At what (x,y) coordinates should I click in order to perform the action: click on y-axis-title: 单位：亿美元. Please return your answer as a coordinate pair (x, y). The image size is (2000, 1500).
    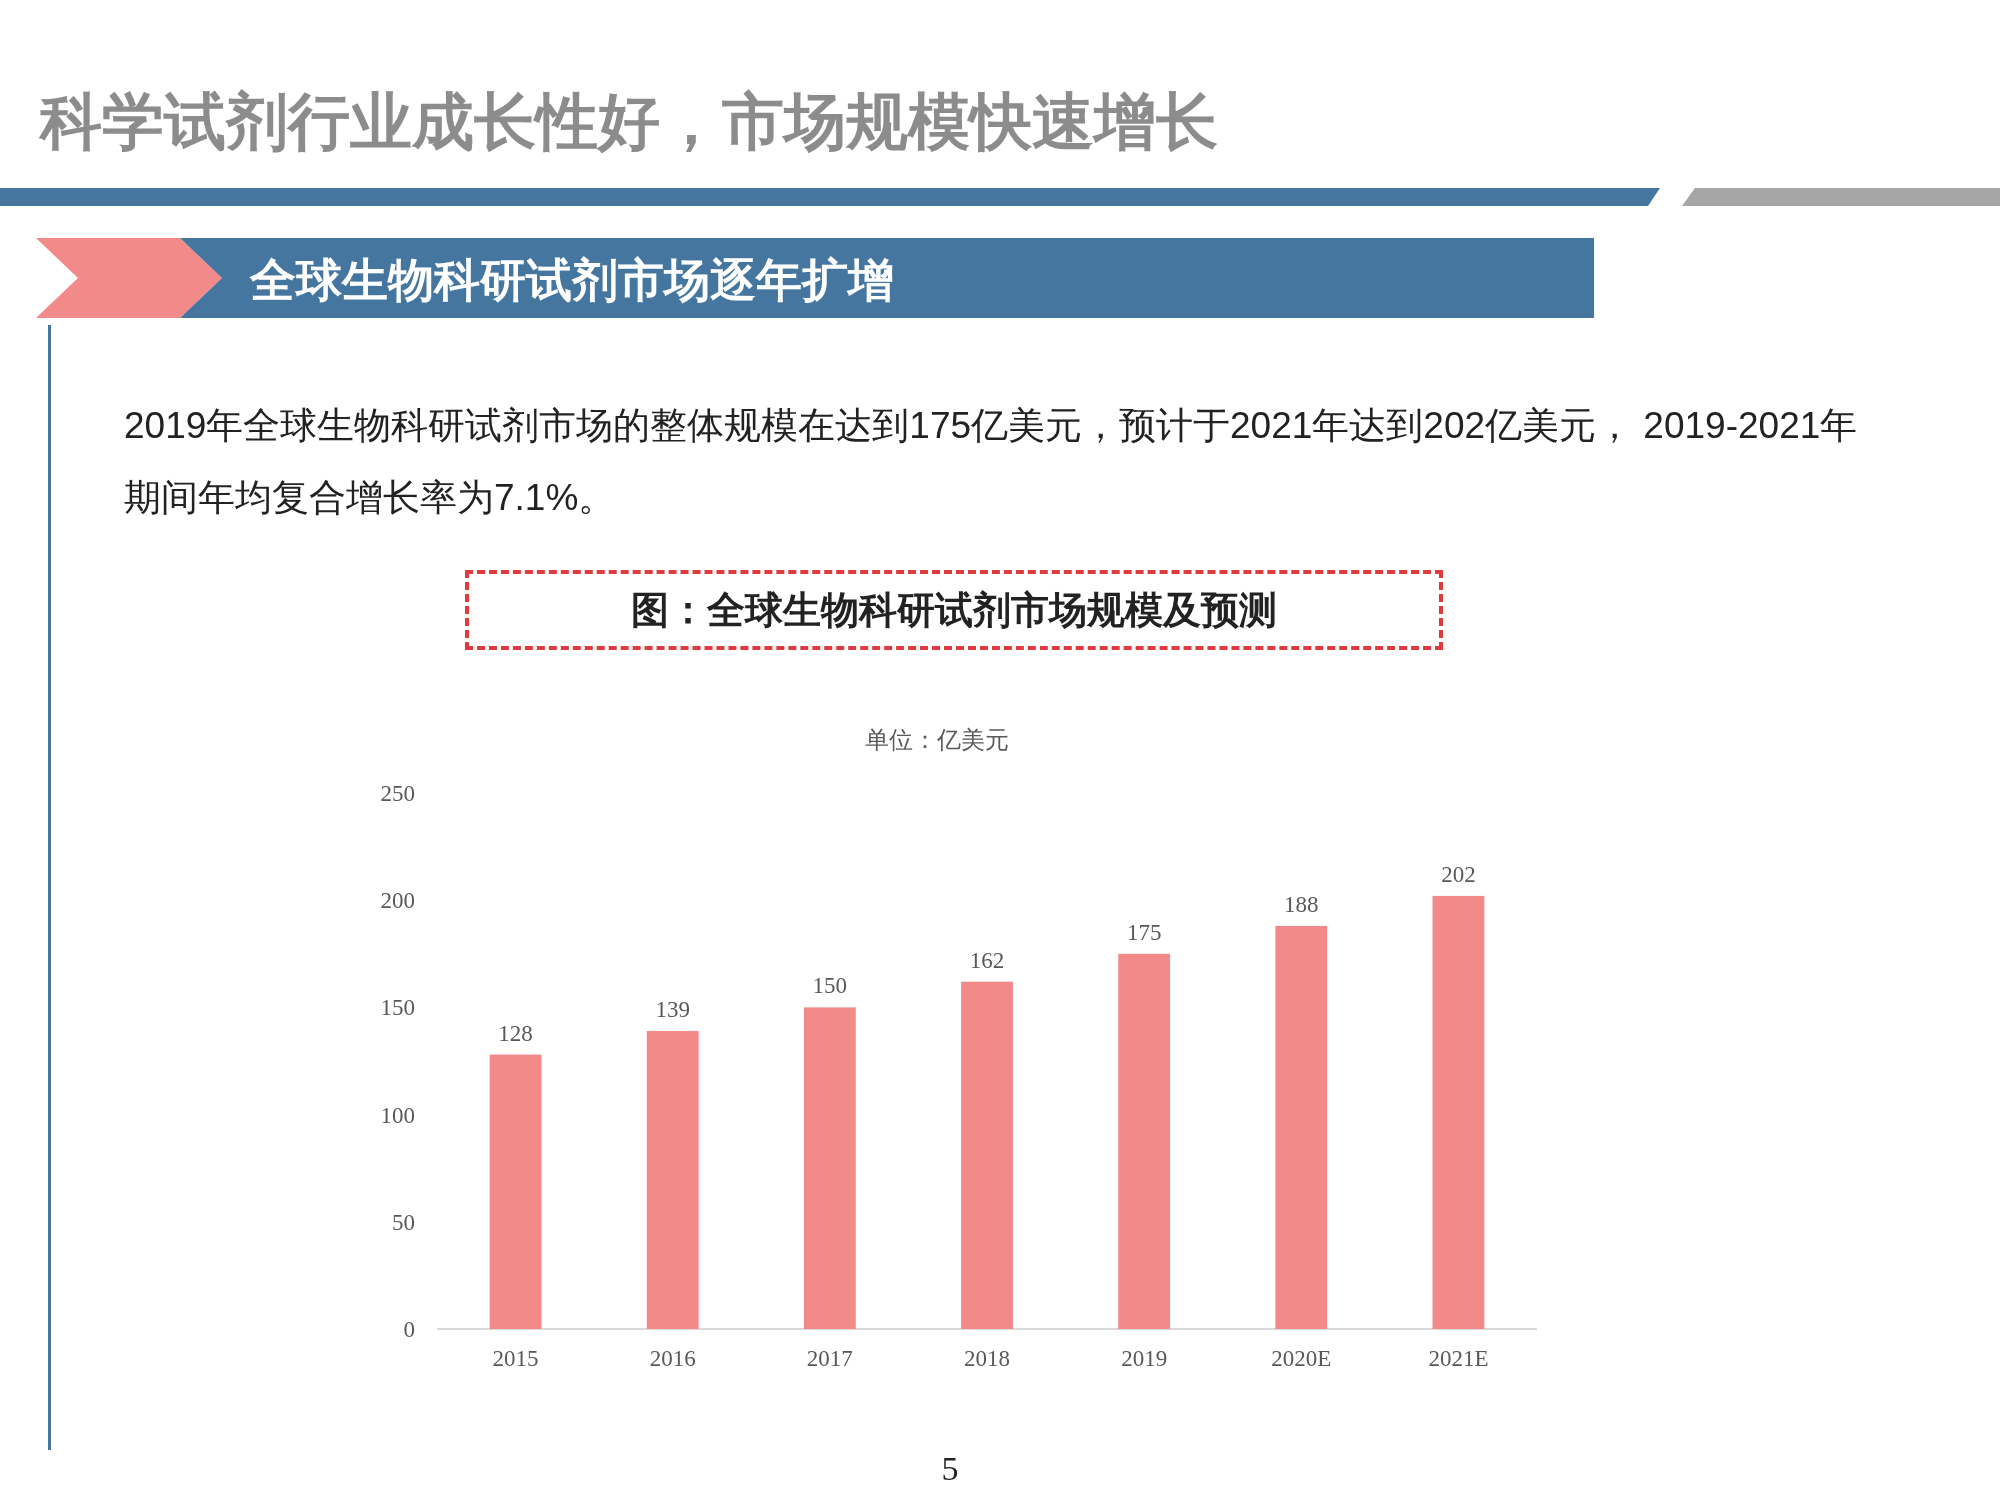
    Looking at the image, I should click on (937, 739).